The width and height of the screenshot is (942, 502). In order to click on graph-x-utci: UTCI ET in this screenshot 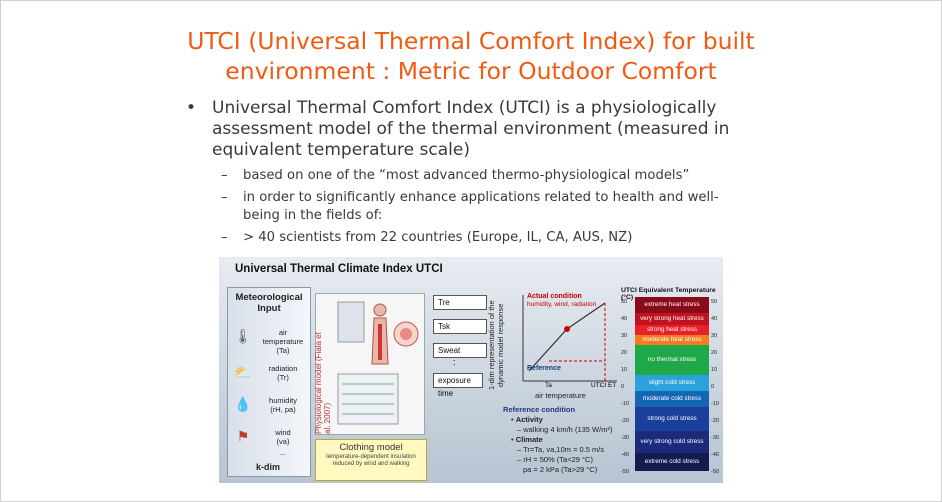, I will do `click(604, 385)`.